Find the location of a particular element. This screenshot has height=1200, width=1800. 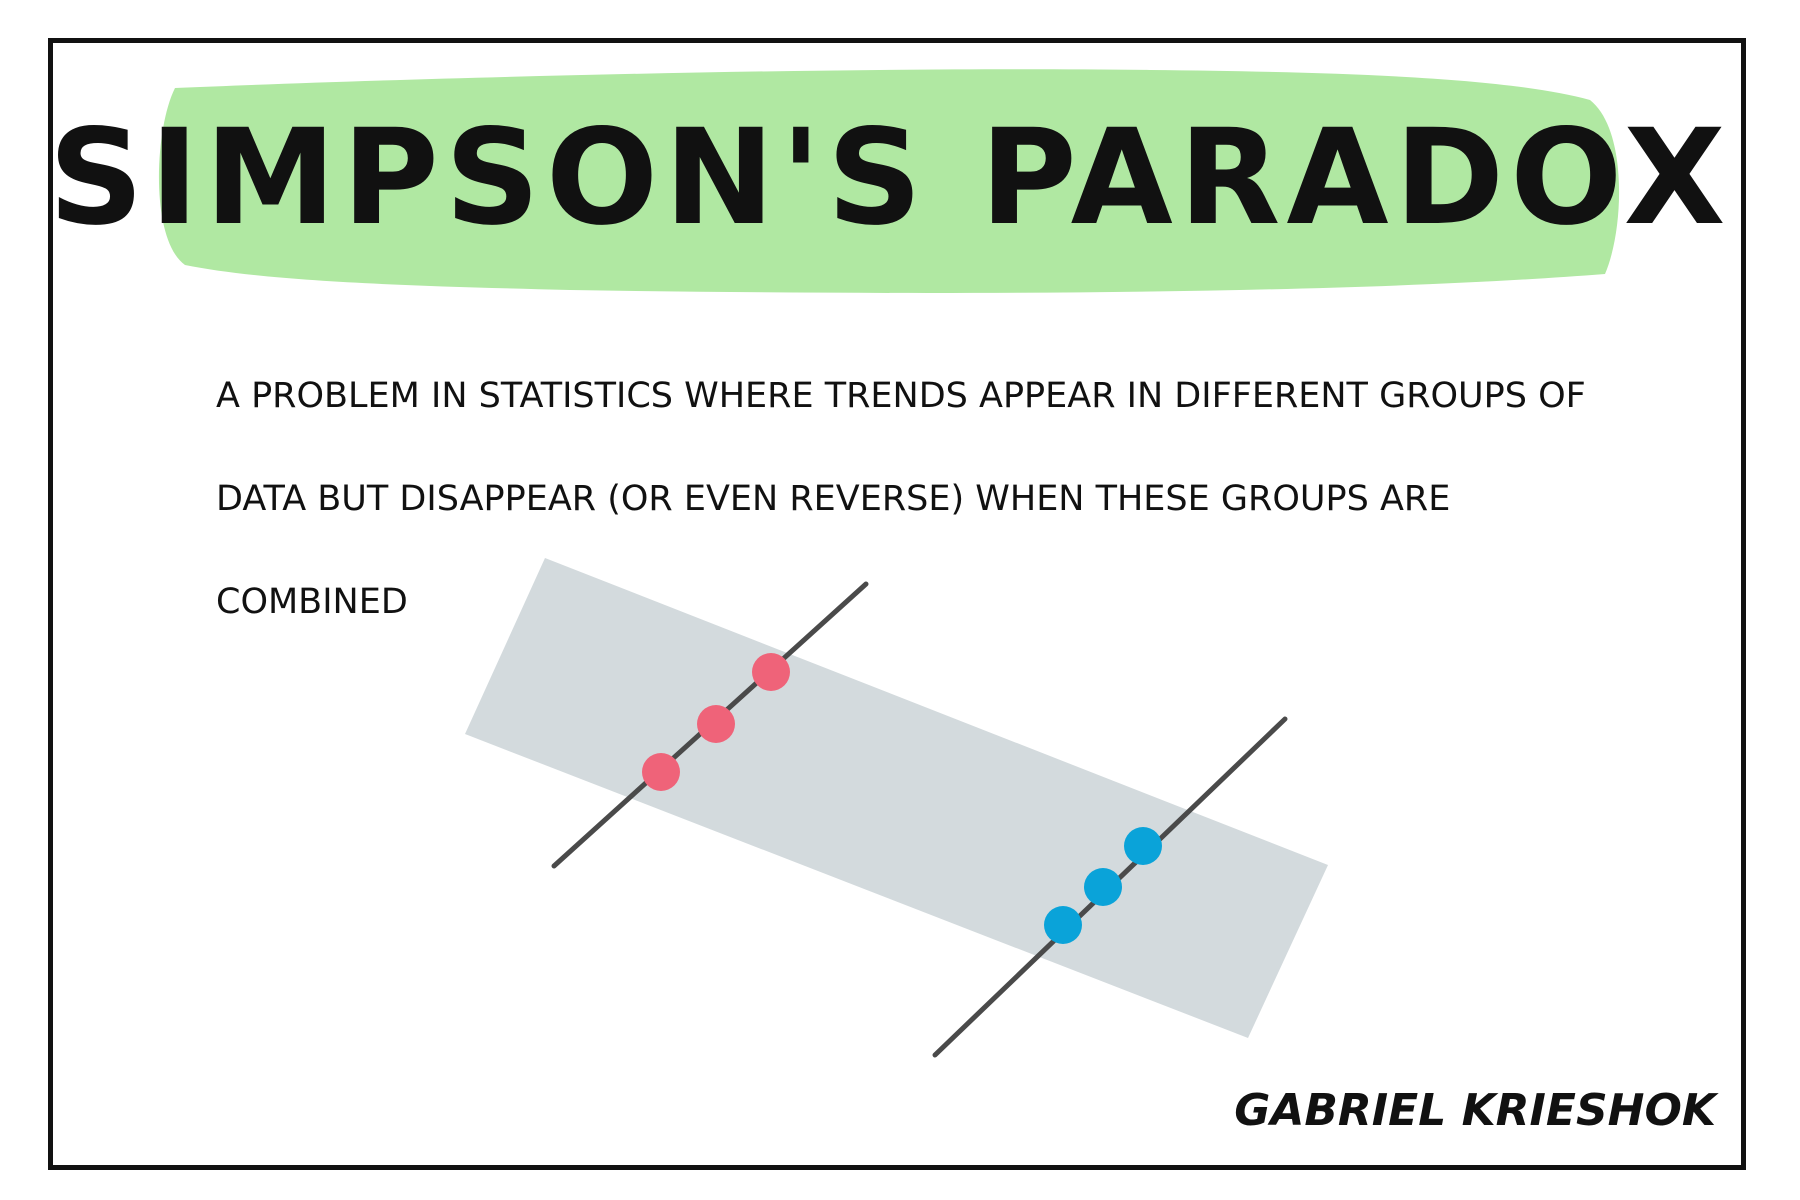

author-signature: GABRIEL KRIESHOK is located at coordinates (1475, 1110).